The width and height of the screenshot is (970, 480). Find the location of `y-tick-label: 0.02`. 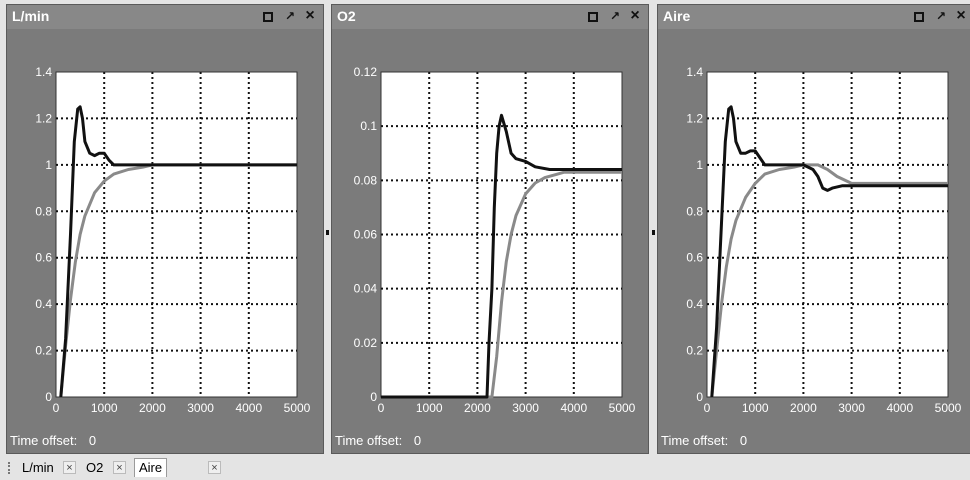

y-tick-label: 0.02 is located at coordinates (366, 343).